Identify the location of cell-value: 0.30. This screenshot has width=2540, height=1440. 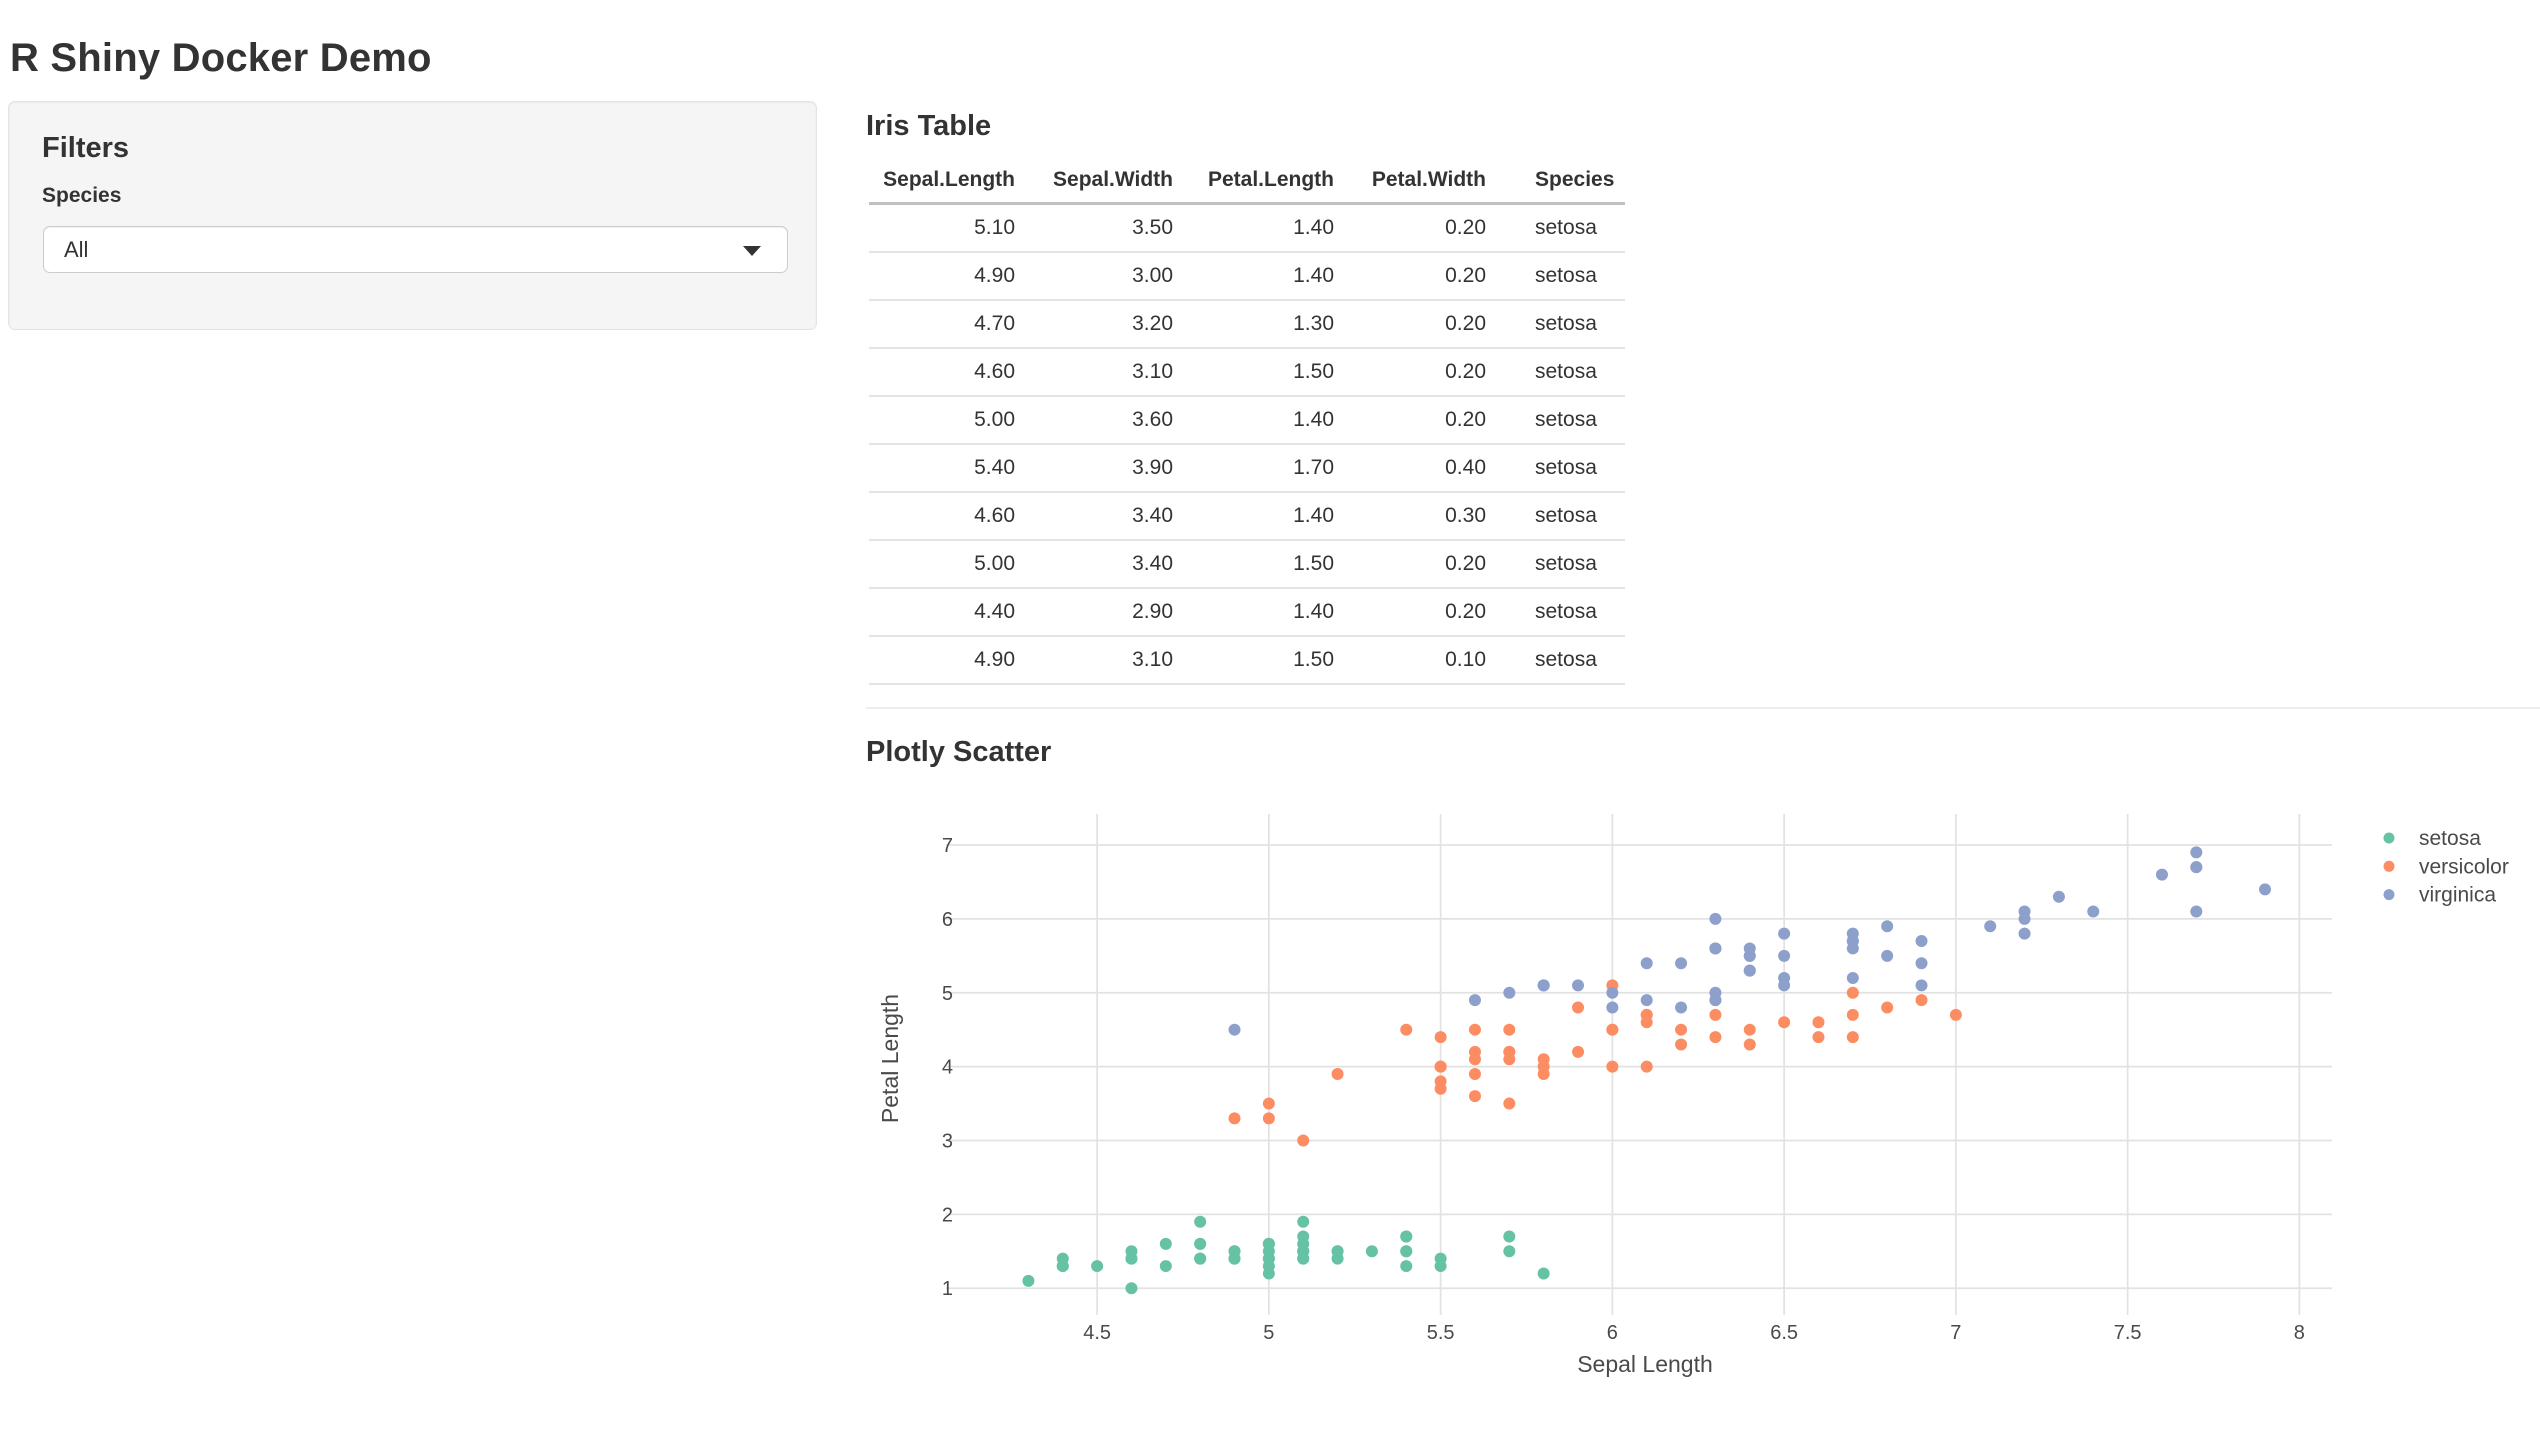
(1423, 516).